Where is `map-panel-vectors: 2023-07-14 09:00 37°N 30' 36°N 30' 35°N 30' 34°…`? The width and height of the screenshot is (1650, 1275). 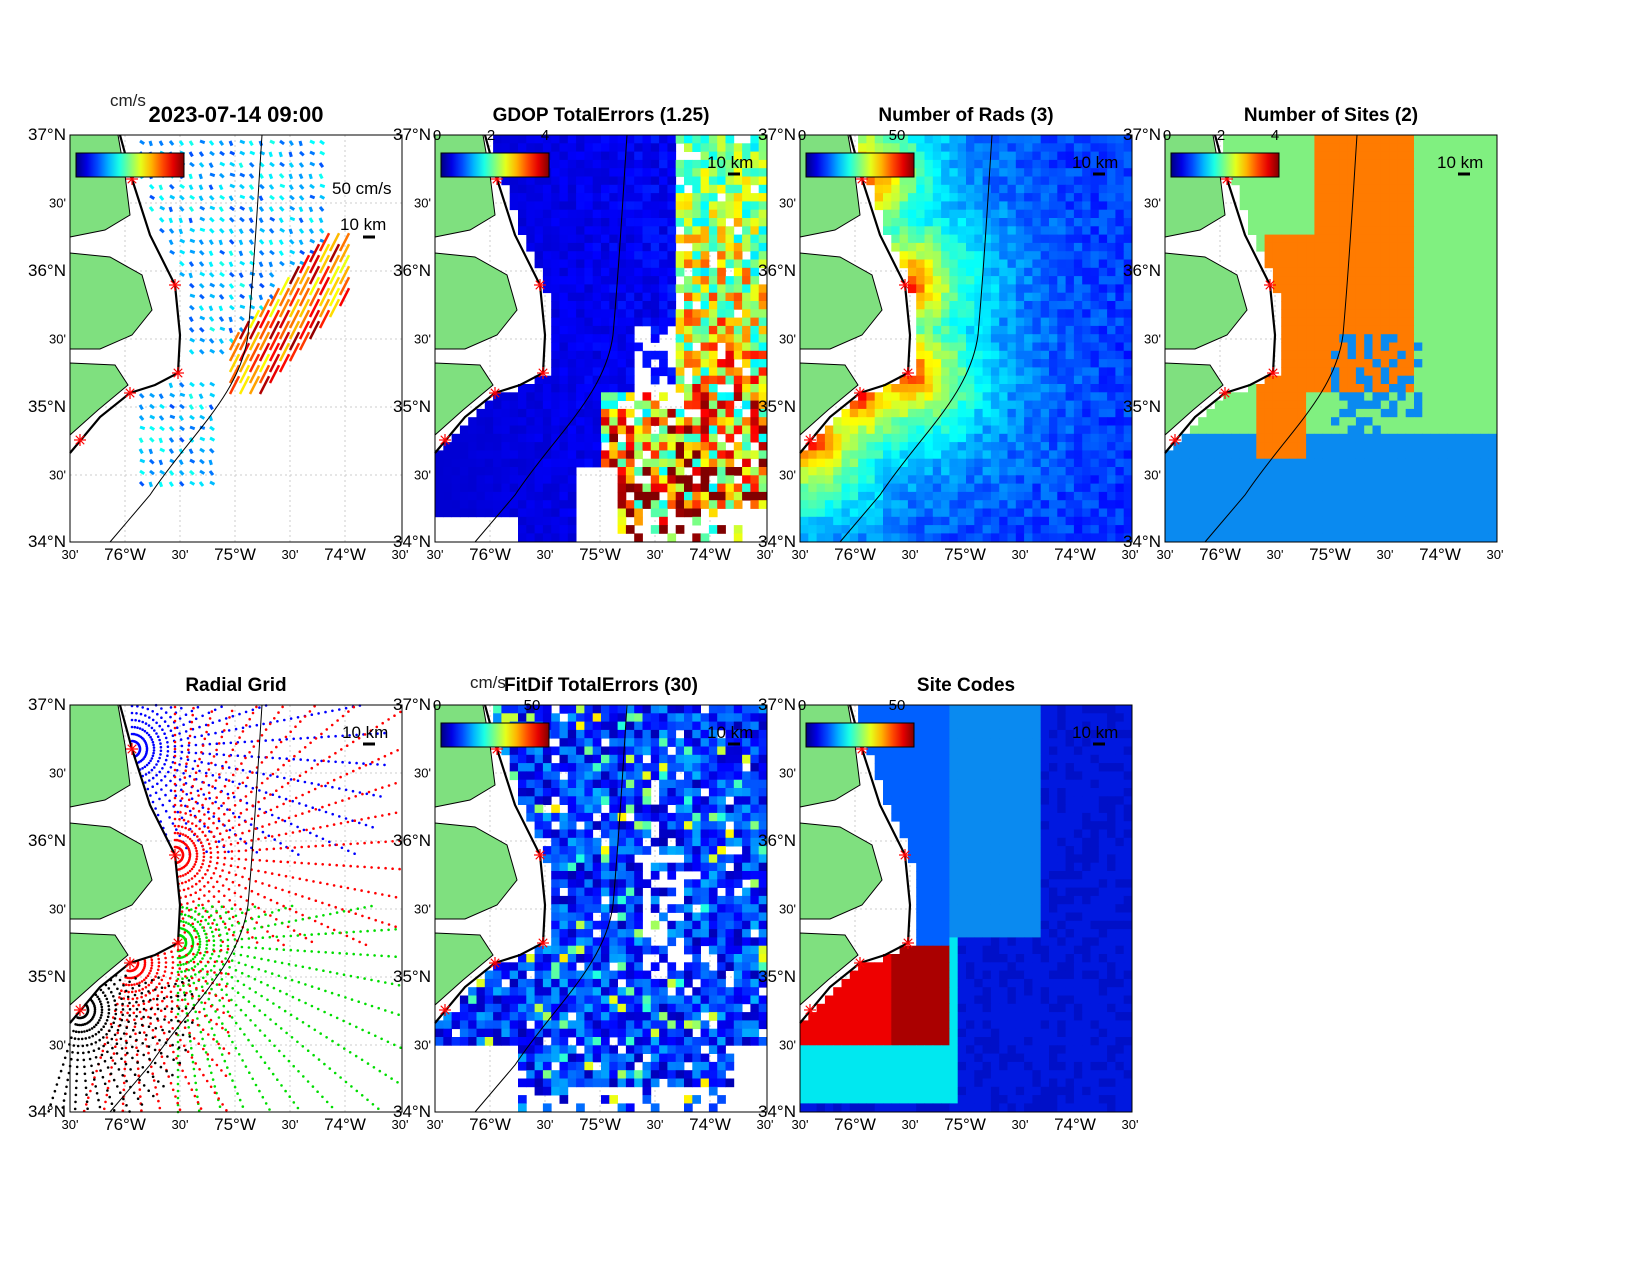
map-panel-vectors: 2023-07-14 09:00 37°N 30' 36°N 30' 35°N 30' 34°… is located at coordinates (218, 327).